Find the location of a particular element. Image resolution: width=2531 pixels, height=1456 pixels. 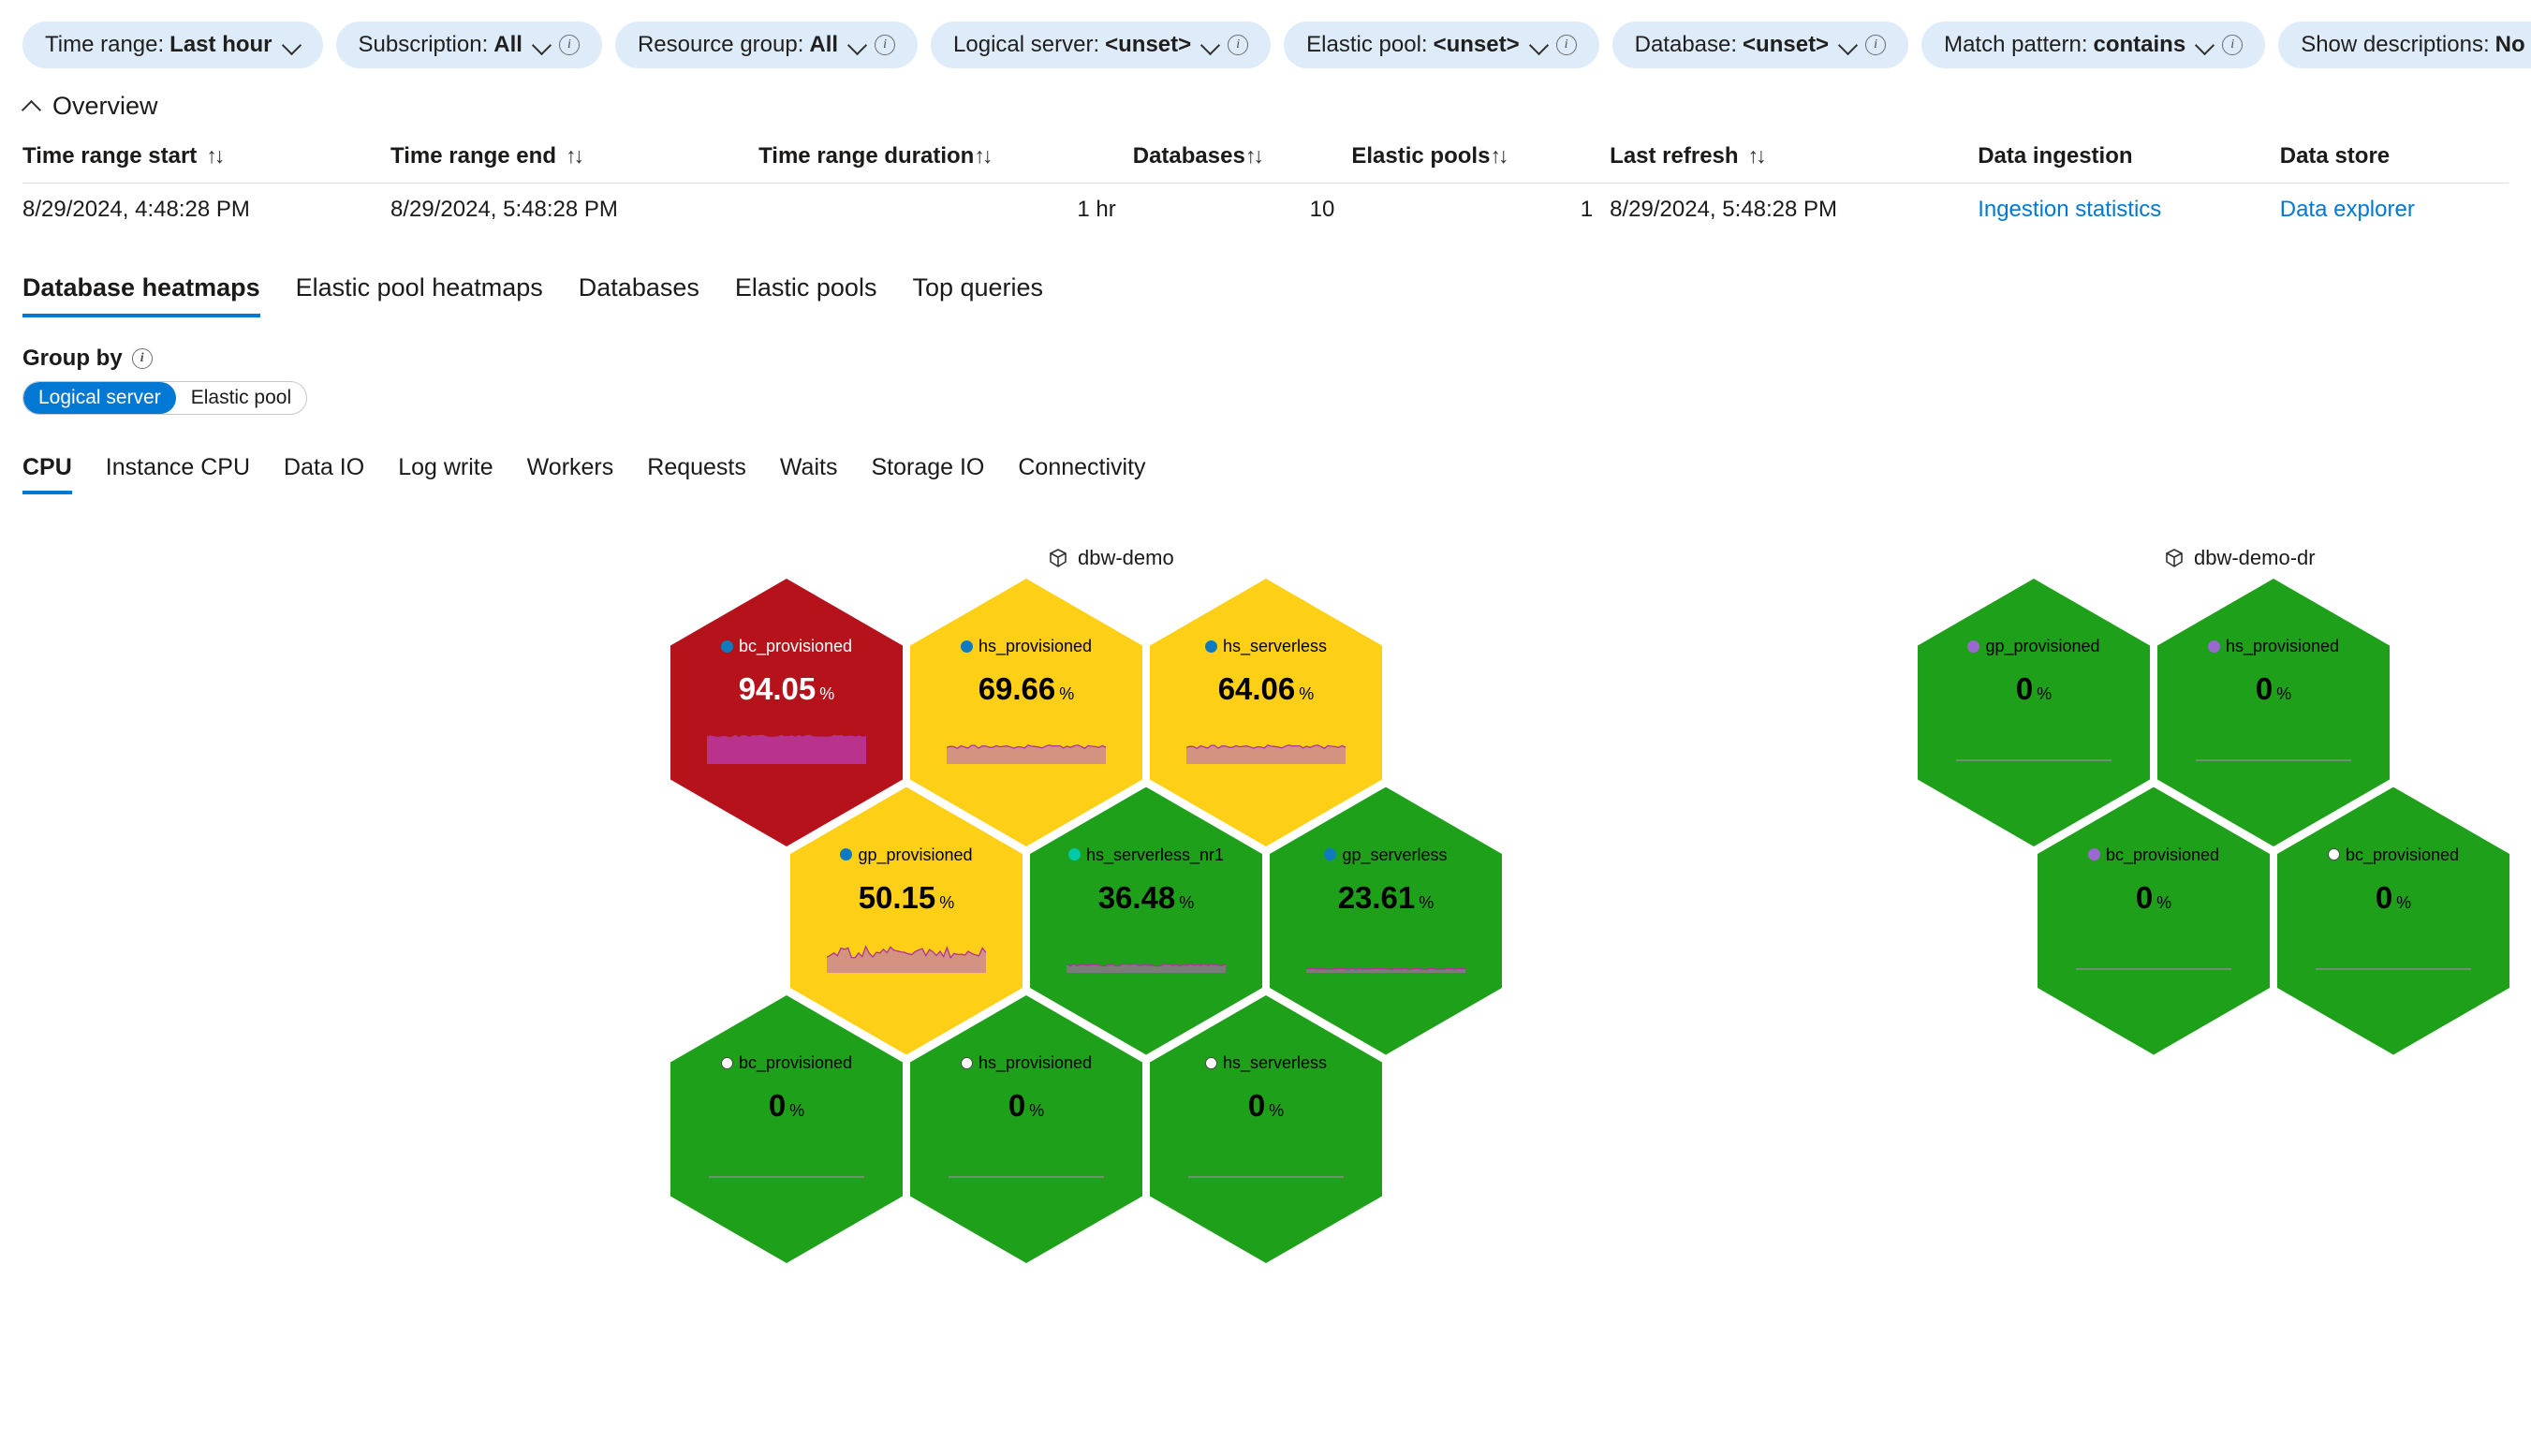

metric-tab-requests: Requests is located at coordinates (696, 467).